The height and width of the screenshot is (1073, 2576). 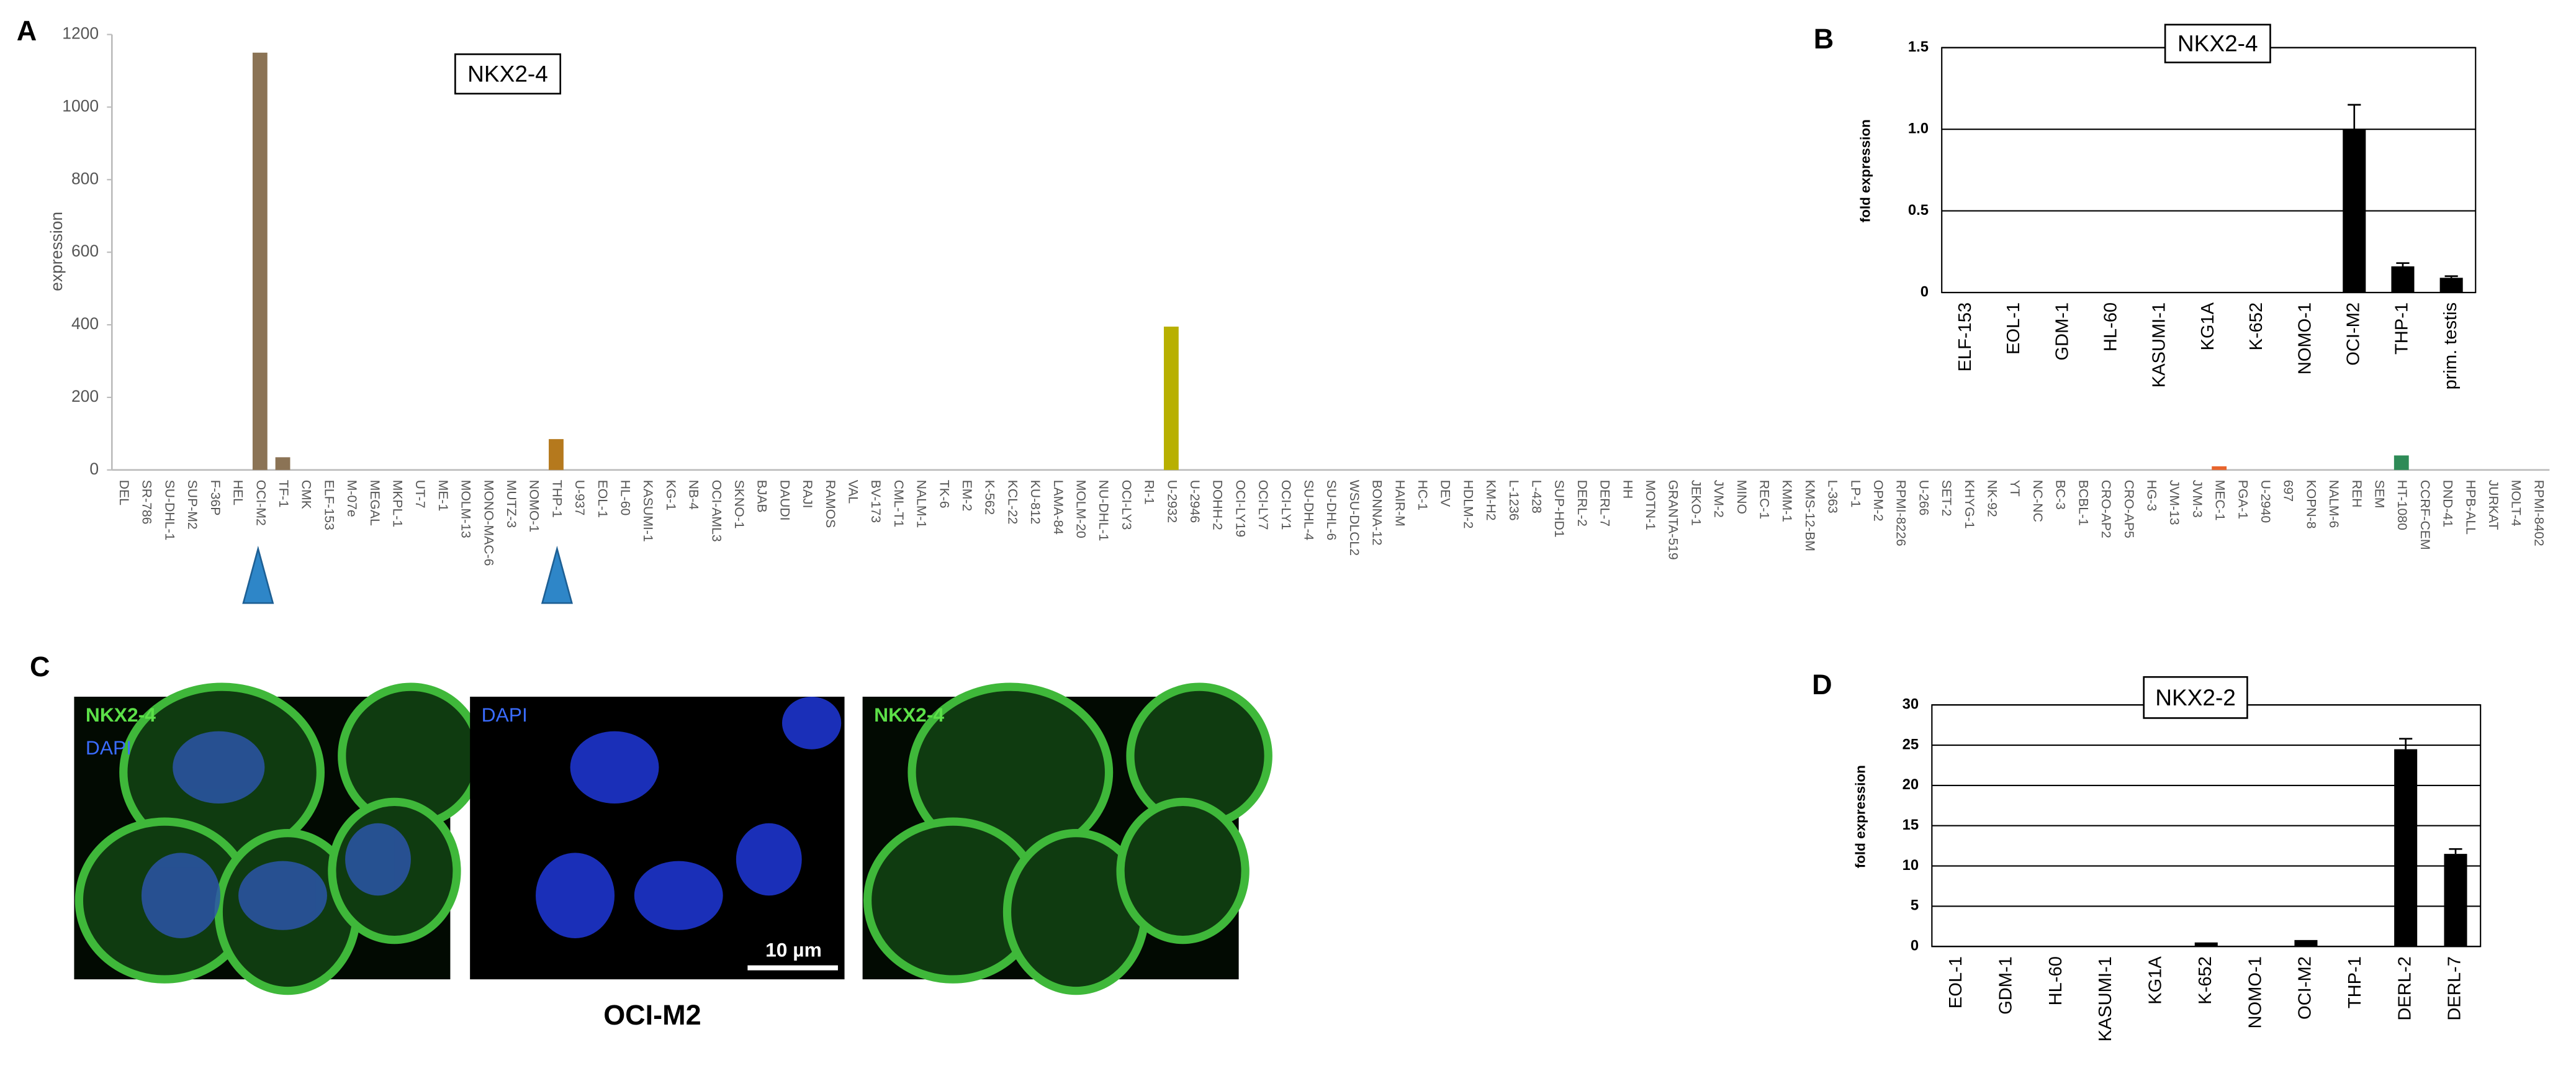 What do you see at coordinates (1764, 499) in the screenshot?
I see `x-tick-label: REC-1` at bounding box center [1764, 499].